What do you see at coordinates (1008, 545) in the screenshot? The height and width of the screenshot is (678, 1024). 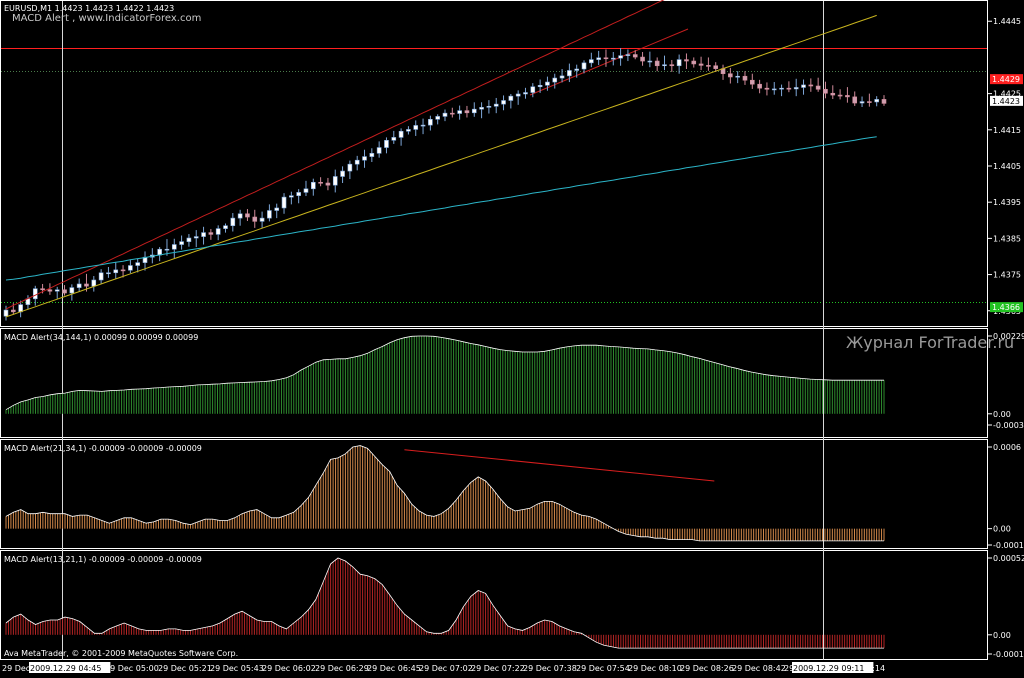 I see `macd-tick-label: -0.00012` at bounding box center [1008, 545].